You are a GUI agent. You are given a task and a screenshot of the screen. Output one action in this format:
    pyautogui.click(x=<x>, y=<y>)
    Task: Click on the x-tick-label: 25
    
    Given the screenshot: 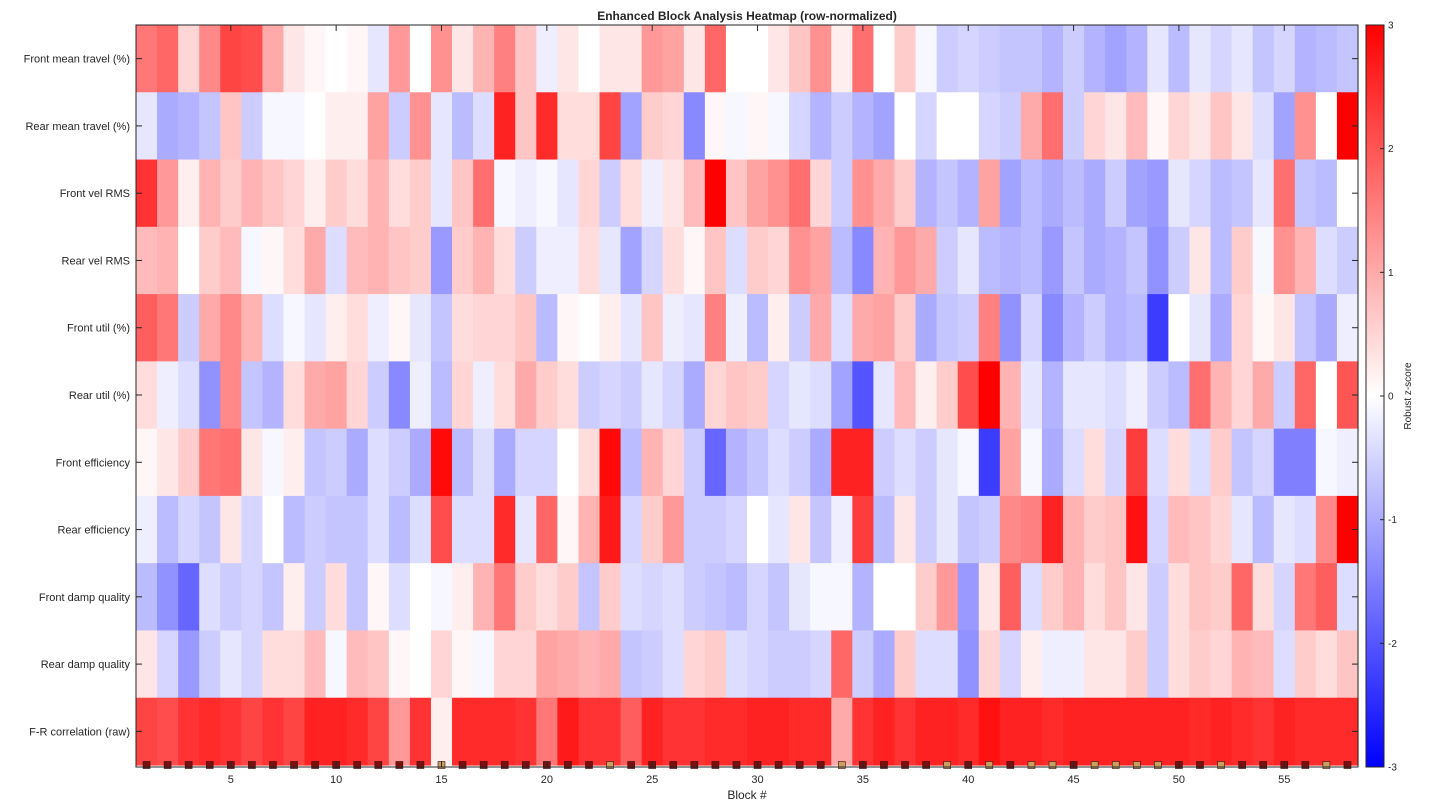 What is the action you would take?
    pyautogui.click(x=652, y=780)
    